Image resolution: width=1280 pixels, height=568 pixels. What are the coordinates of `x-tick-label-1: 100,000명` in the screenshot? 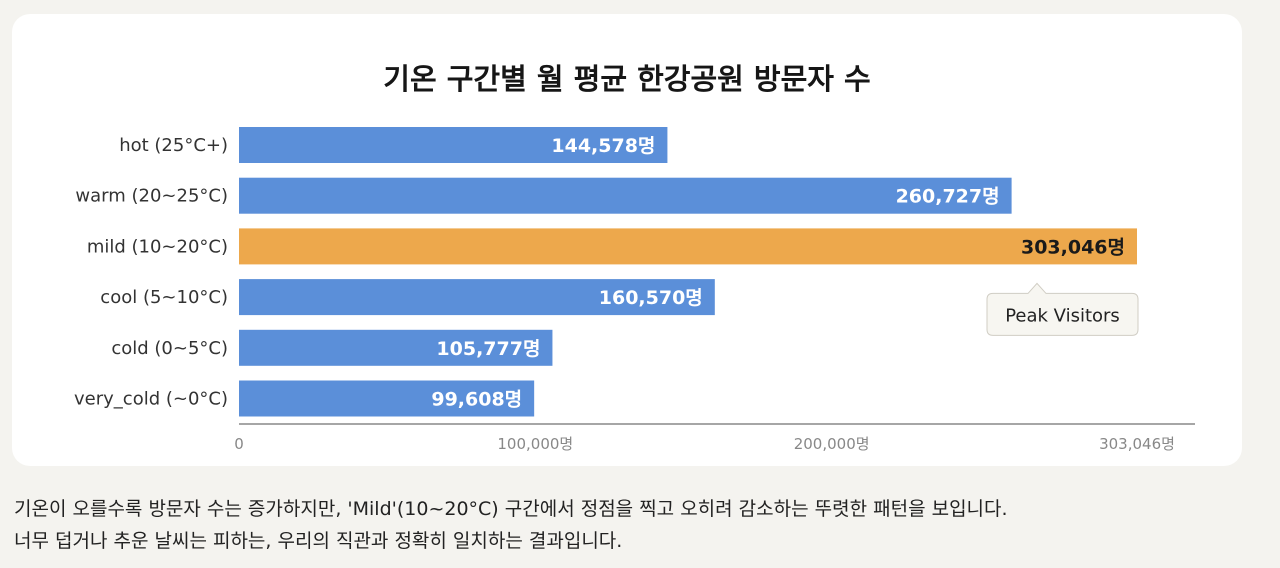 It's located at (535, 444).